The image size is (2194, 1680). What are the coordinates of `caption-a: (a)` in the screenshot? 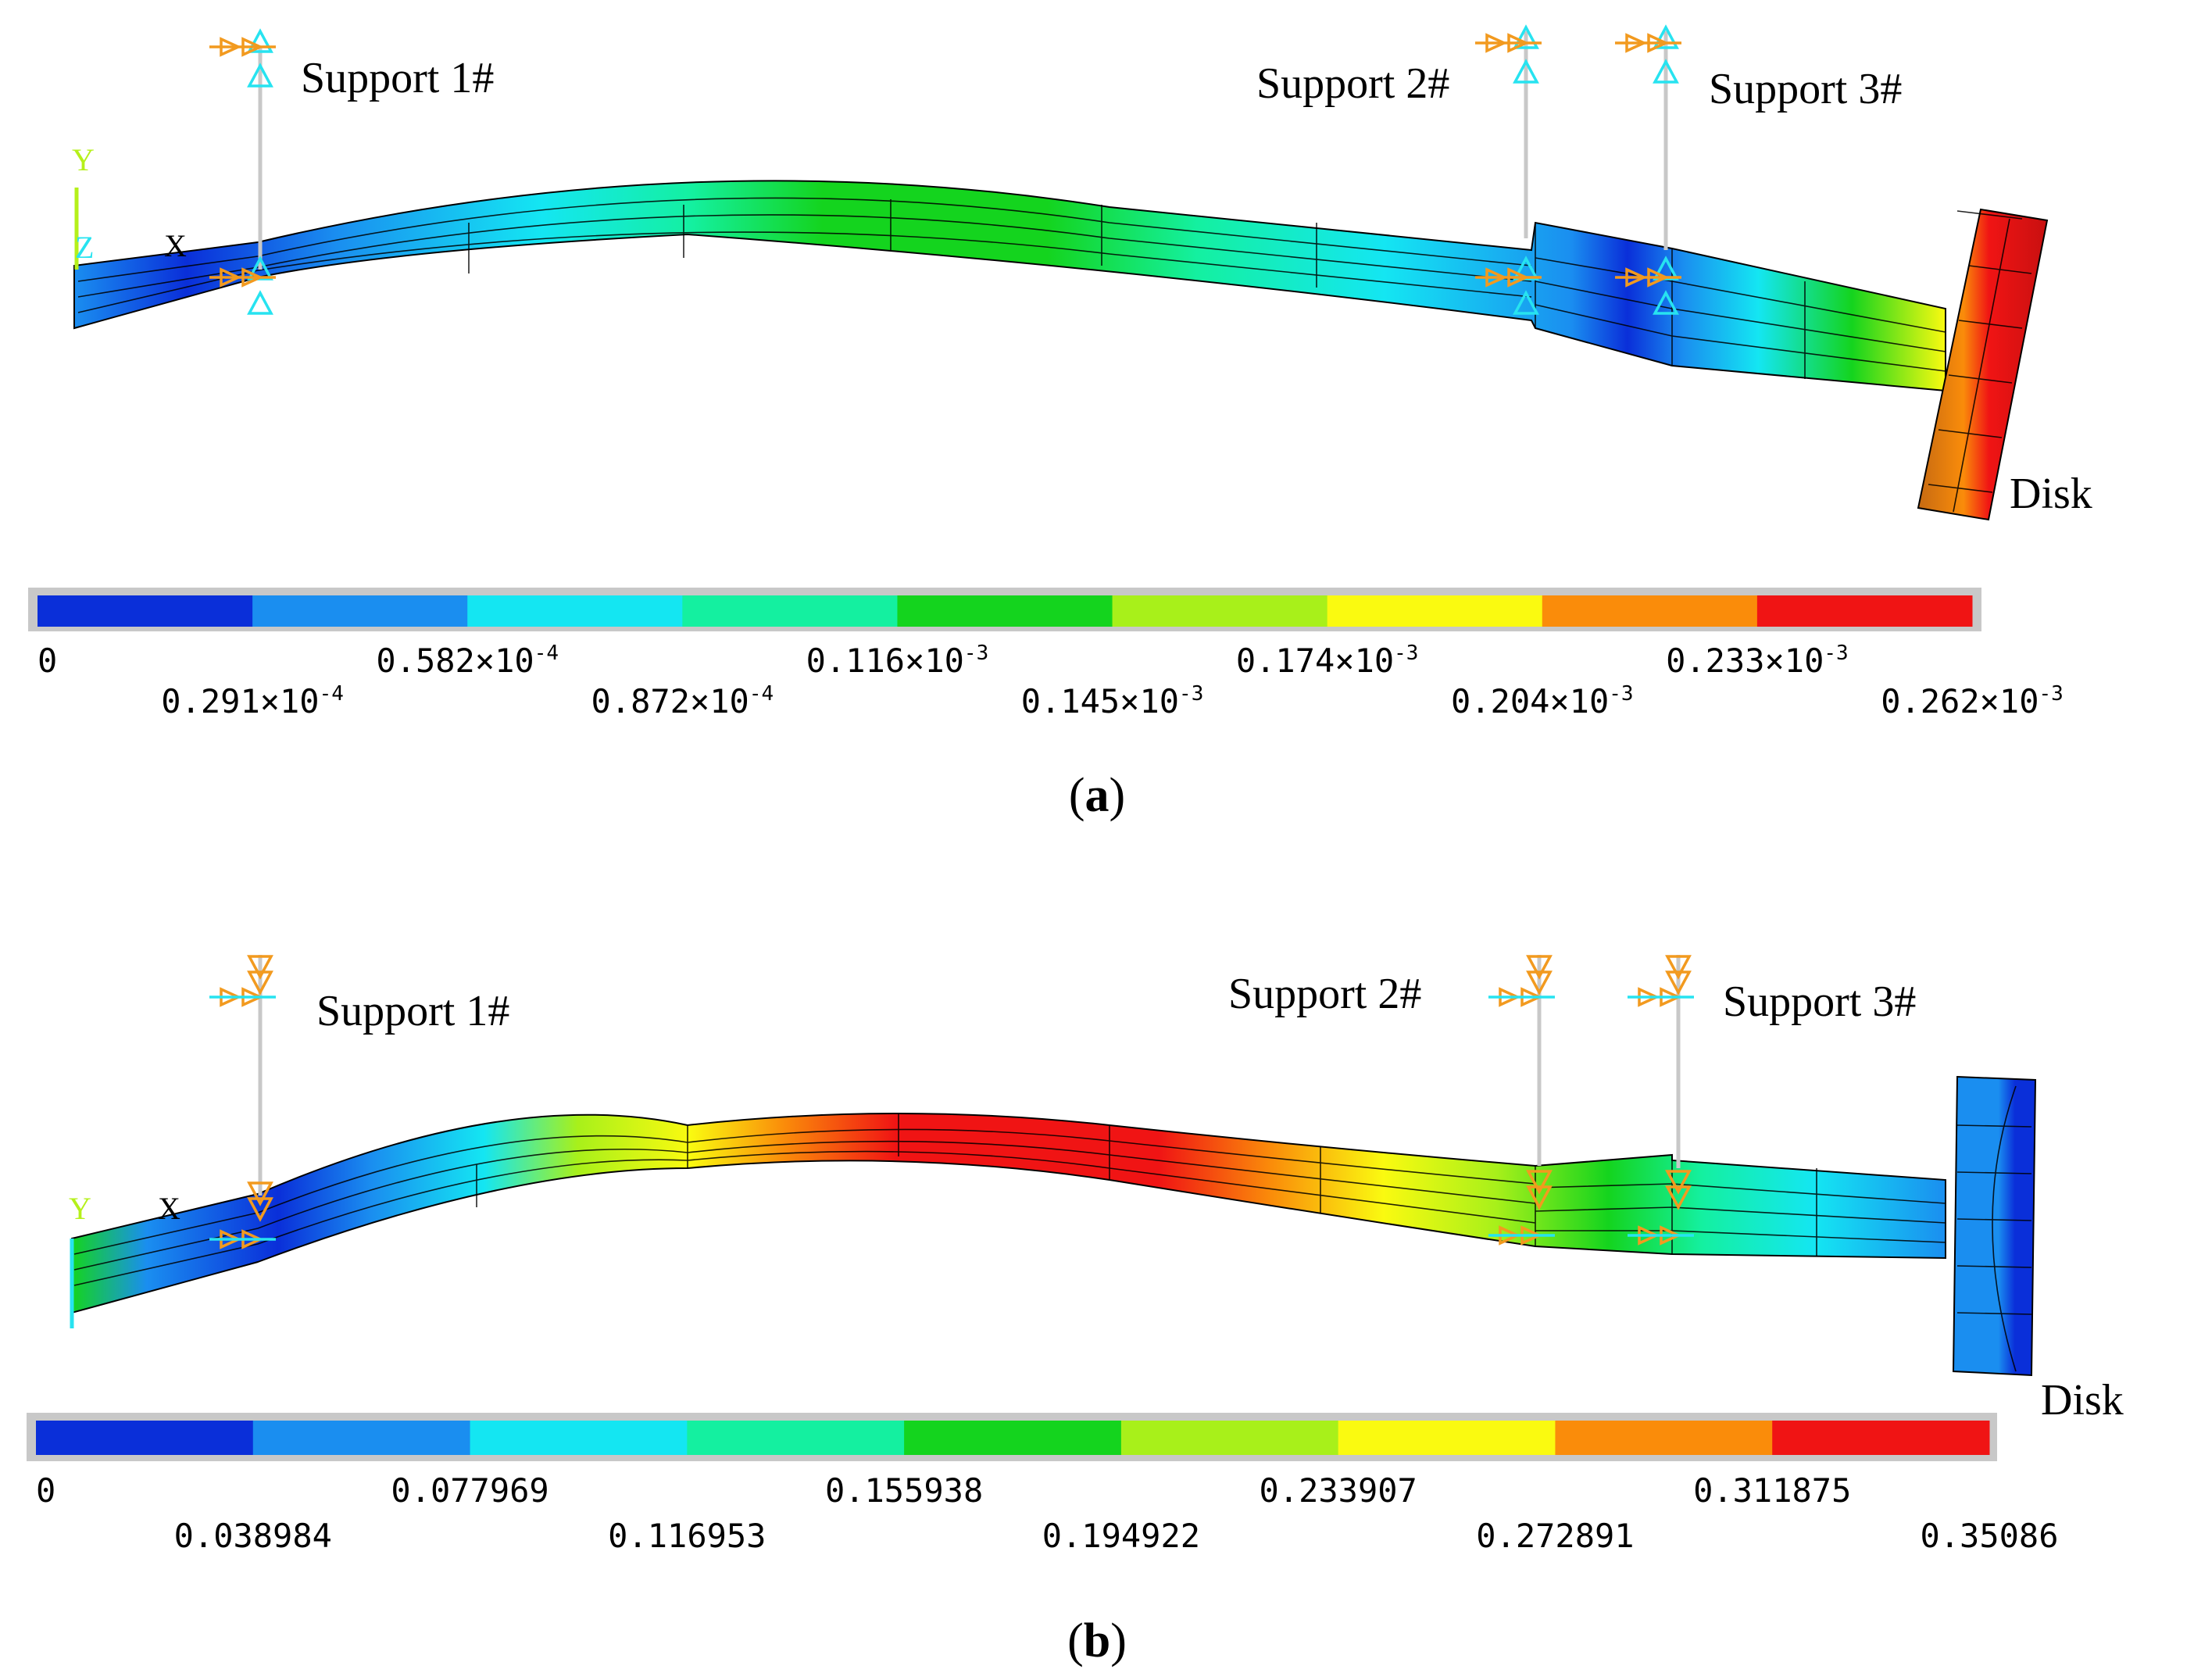 It's located at (1097, 795).